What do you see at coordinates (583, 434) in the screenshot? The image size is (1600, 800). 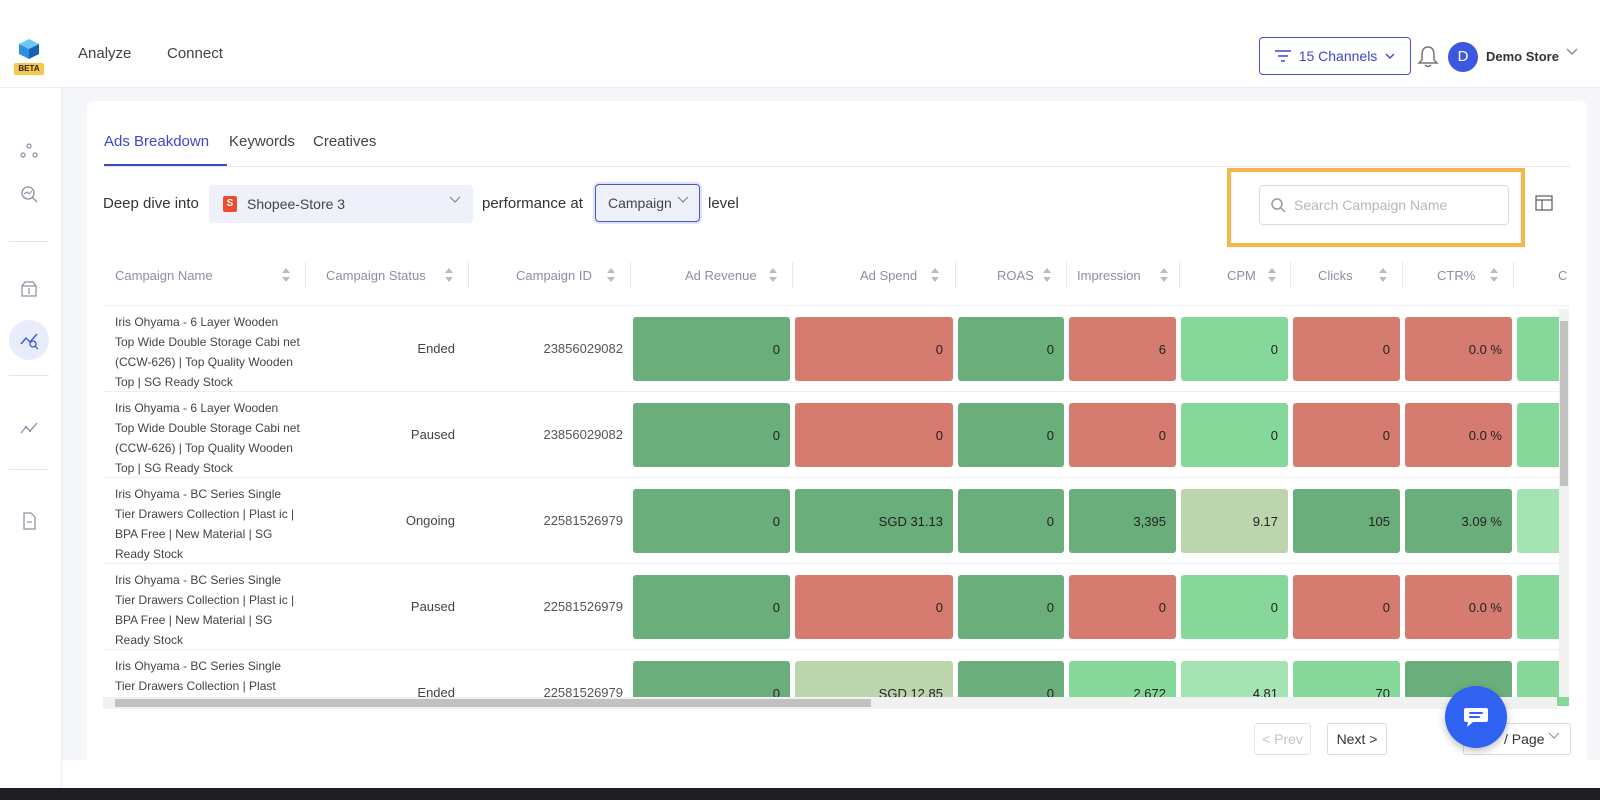 I see `campaign-id-cell: 23856029082` at bounding box center [583, 434].